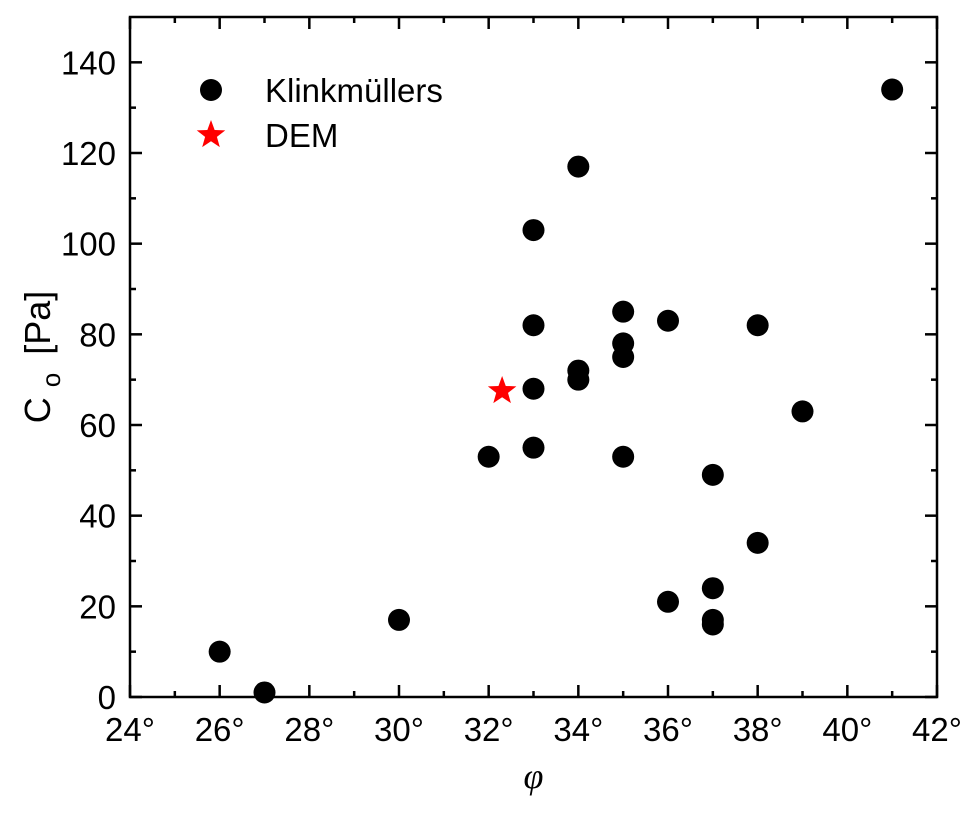 This screenshot has height=815, width=971. I want to click on x-tick-label: 38°, so click(758, 729).